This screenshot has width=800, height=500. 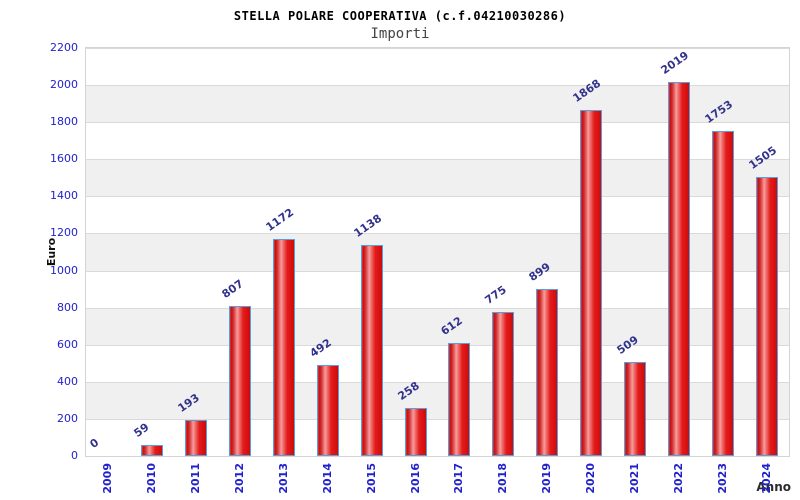 I want to click on y-tick-label: 1200, so click(x=64, y=233).